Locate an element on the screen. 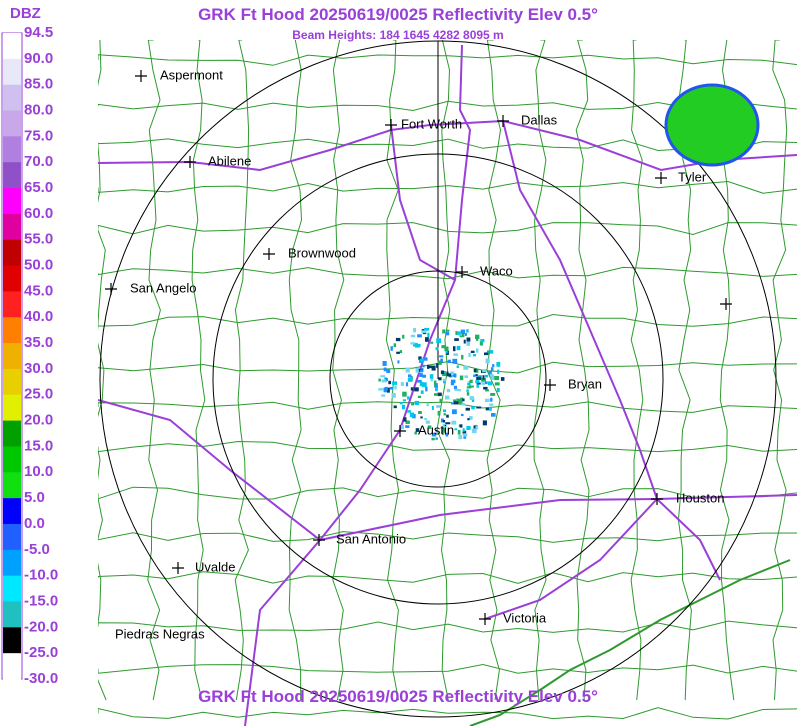  legend-label: 55.0 is located at coordinates (38, 239).